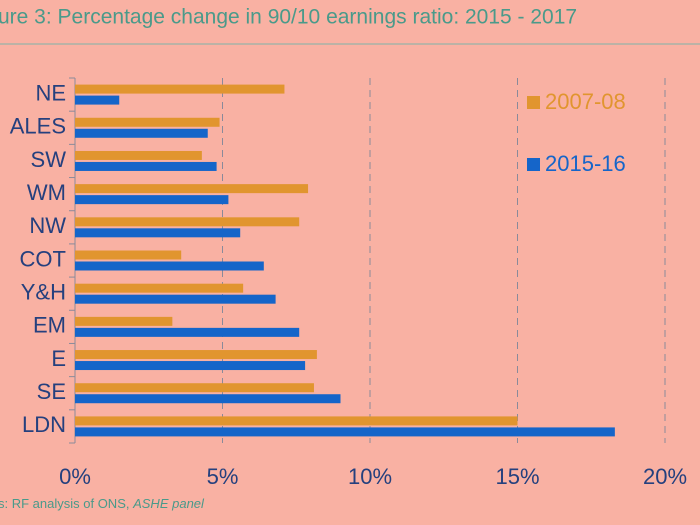 The image size is (700, 525). Describe the element at coordinates (665, 476) in the screenshot. I see `x-tick-label: 20%` at that location.